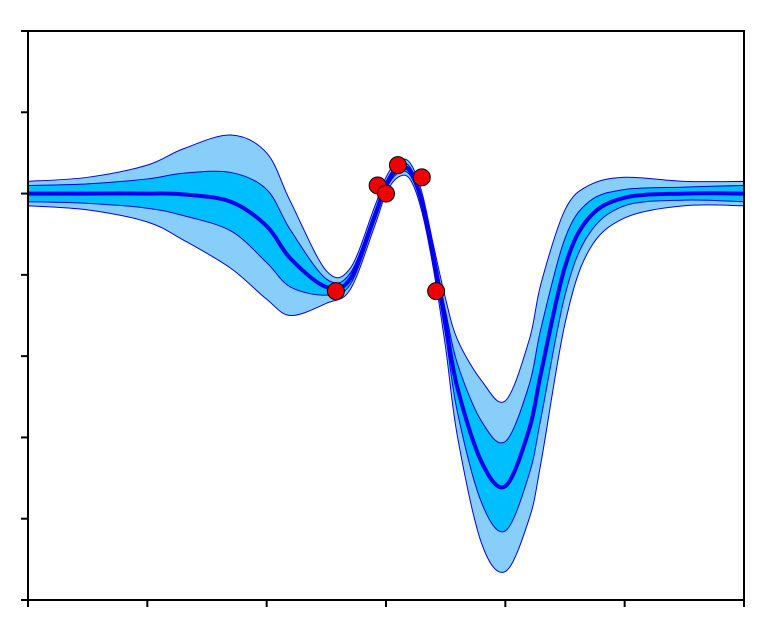 The width and height of the screenshot is (772, 626). I want to click on observation-points, so click(386, 228).